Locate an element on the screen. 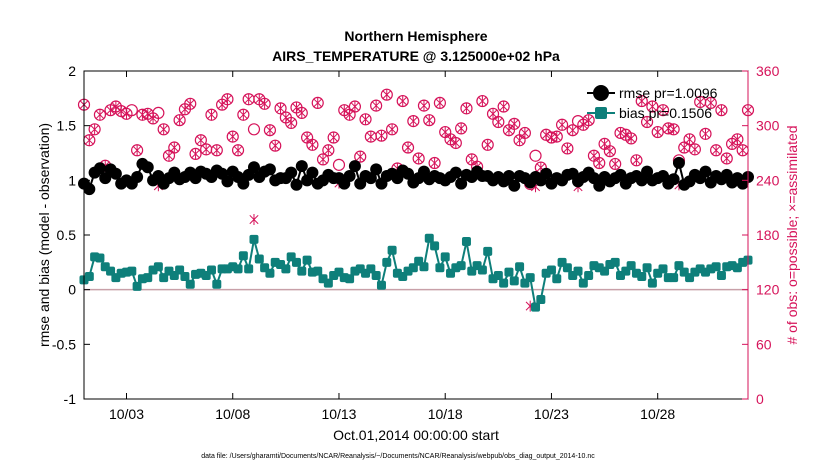  y-right-tick-label: 300 is located at coordinates (768, 126).